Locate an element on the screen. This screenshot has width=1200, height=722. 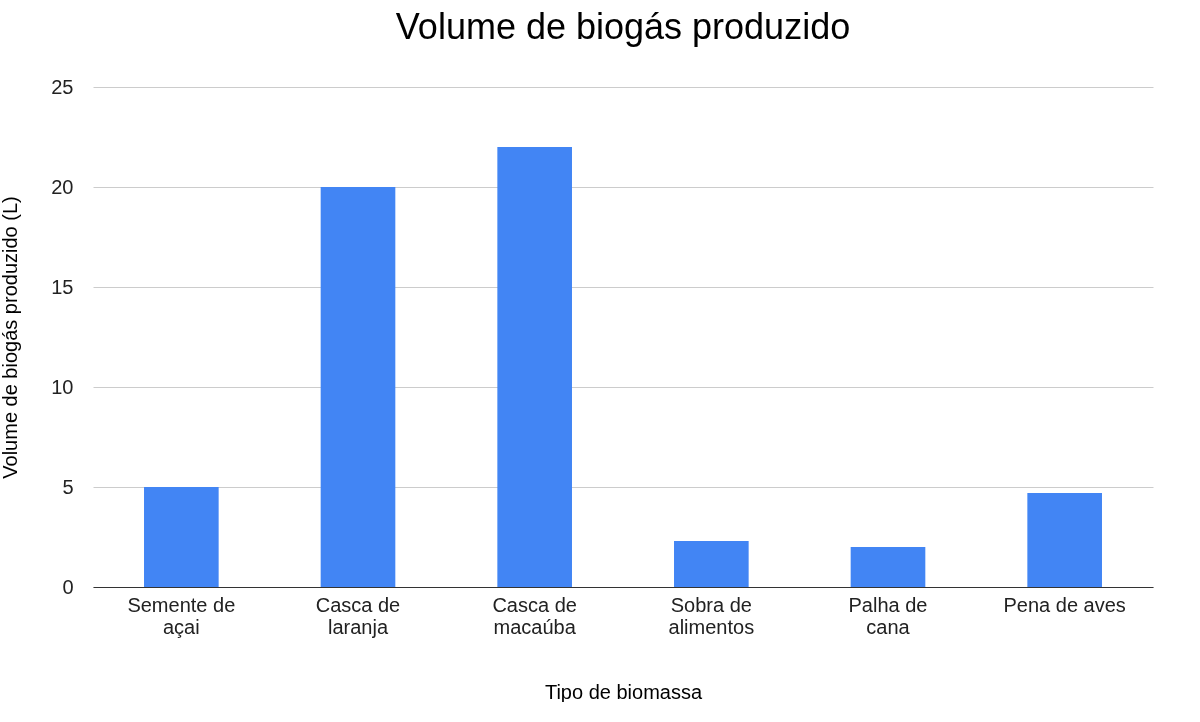
x-axis-title: Tipo de biomassa is located at coordinates (623, 691).